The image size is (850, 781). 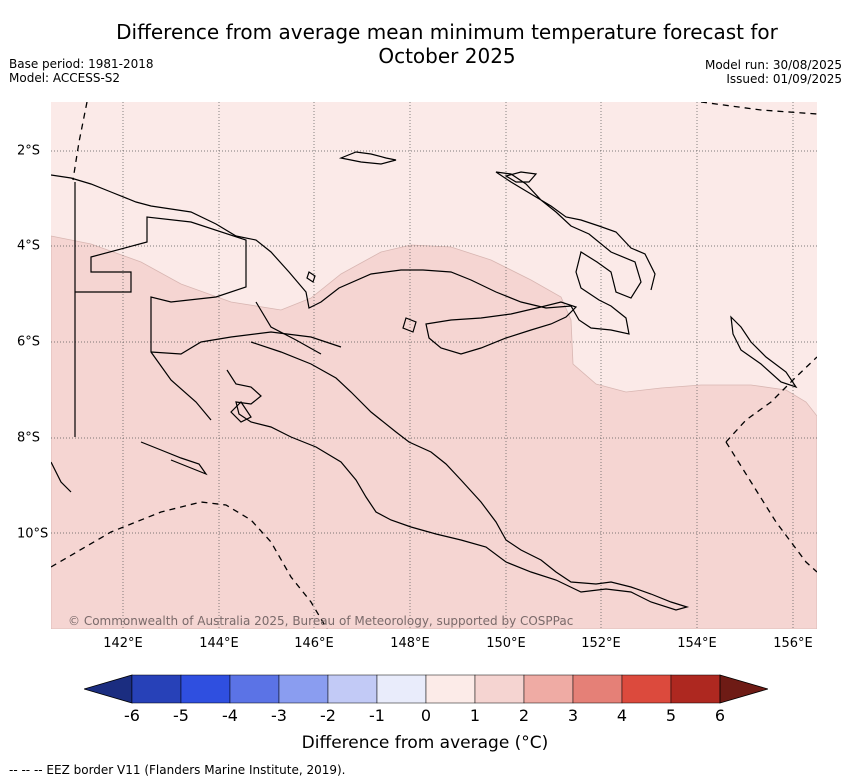 What do you see at coordinates (622, 715) in the screenshot?
I see `colorbar-tick: 4` at bounding box center [622, 715].